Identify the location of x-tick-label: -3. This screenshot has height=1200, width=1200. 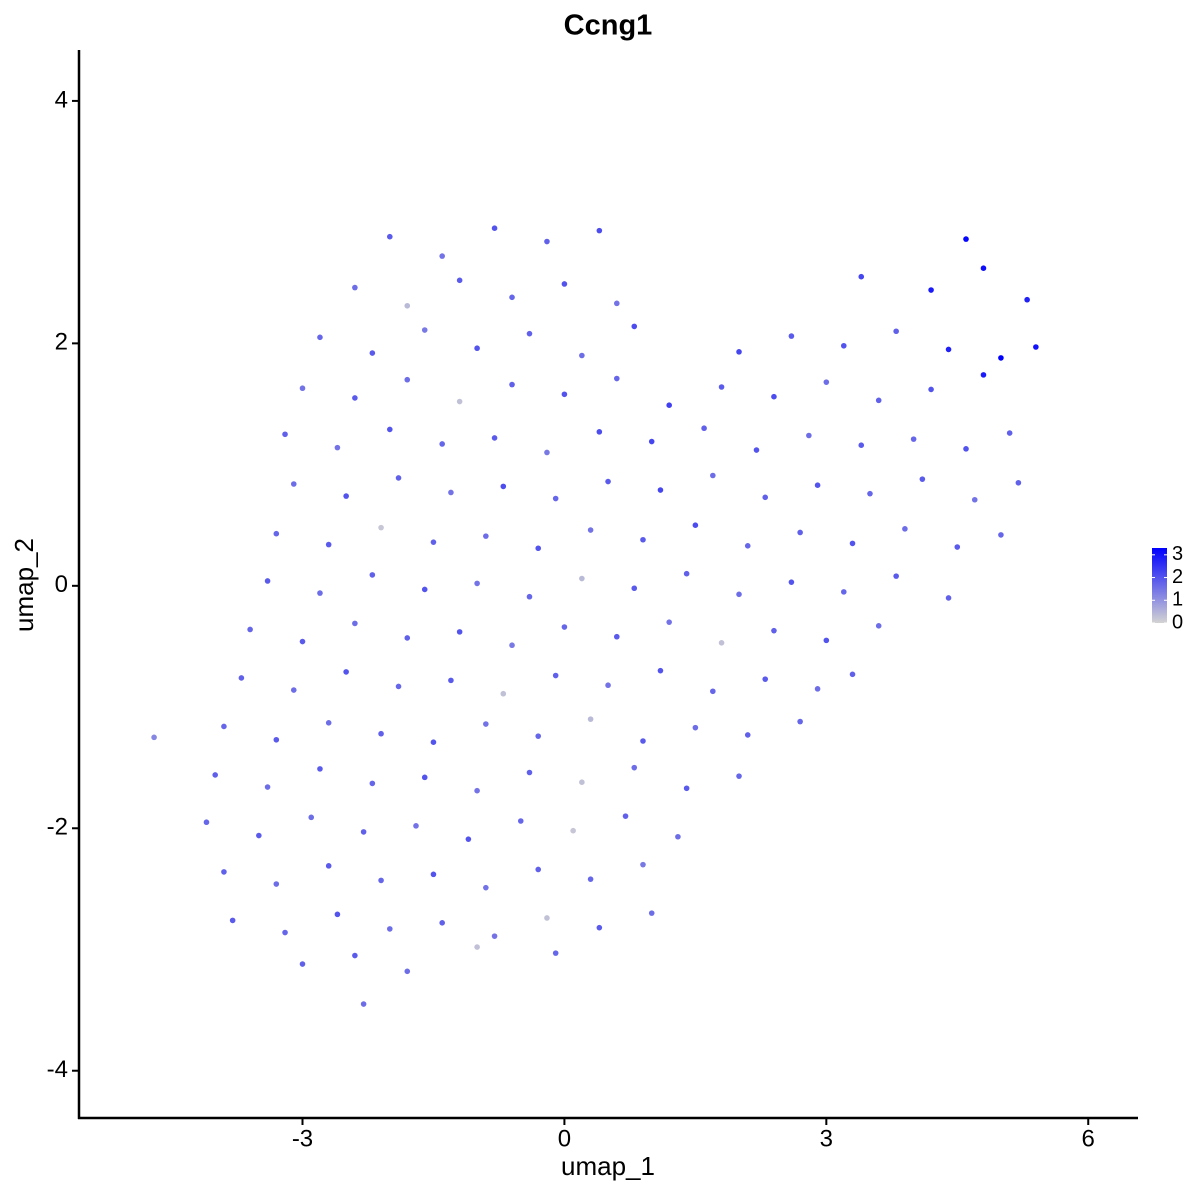
(302, 1138).